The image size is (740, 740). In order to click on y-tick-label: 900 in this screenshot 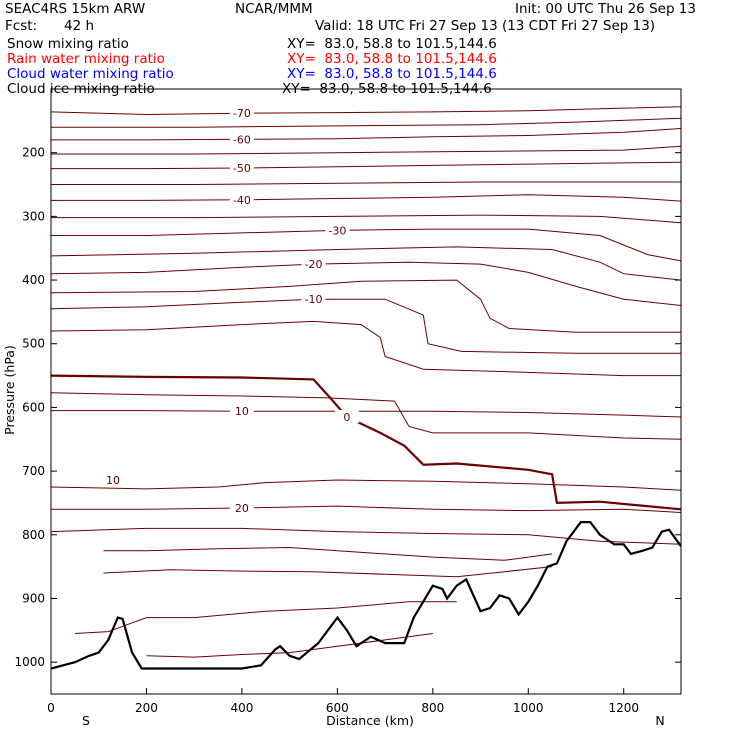, I will do `click(33, 598)`.